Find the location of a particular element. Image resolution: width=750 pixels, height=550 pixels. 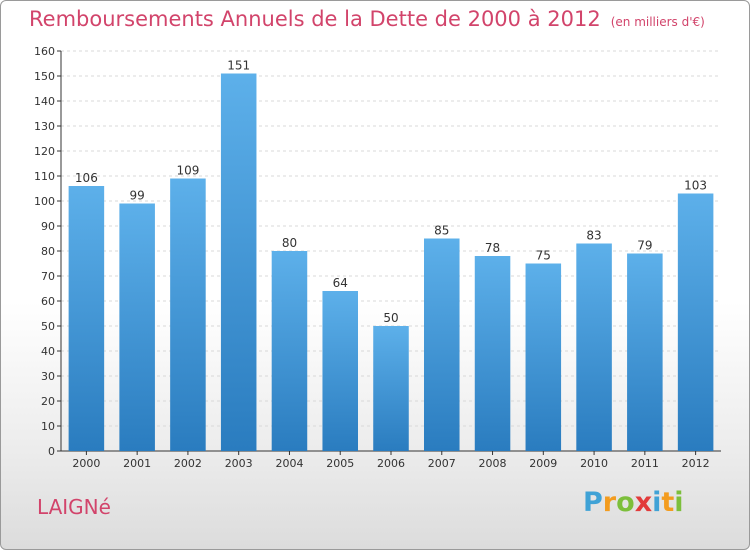

brand-logo-letter: t is located at coordinates (668, 502).